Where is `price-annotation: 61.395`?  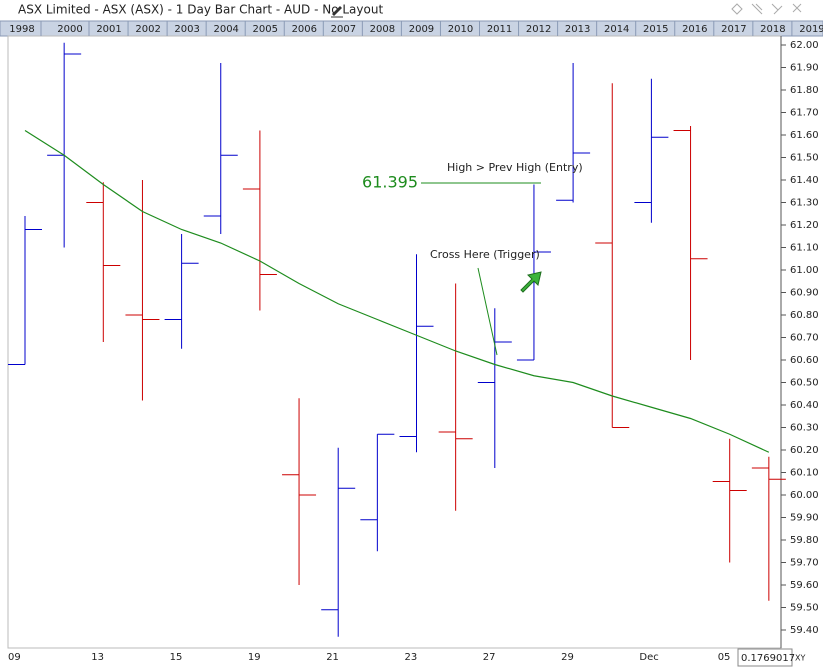 price-annotation: 61.395 is located at coordinates (390, 182).